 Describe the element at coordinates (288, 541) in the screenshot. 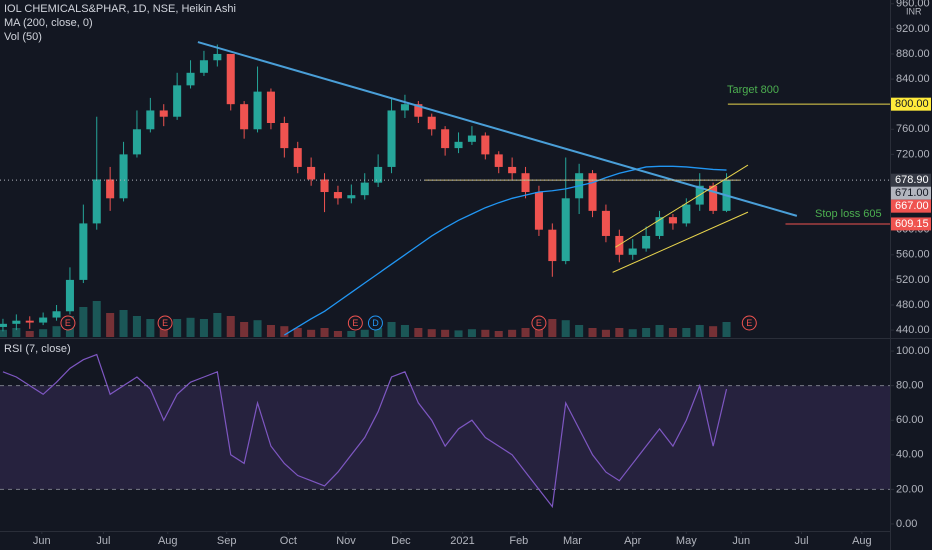

I see `x-tick-label: Oct` at that location.